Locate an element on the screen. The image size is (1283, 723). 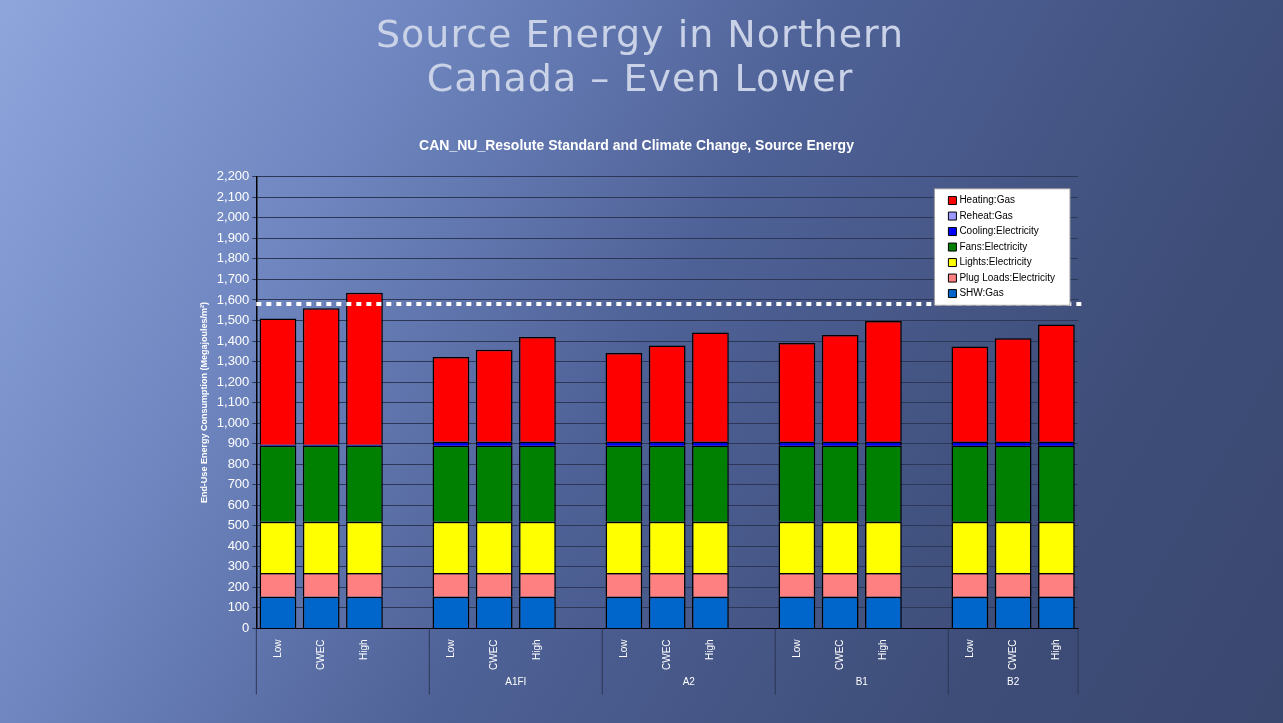
y-tick-label: 2,000 is located at coordinates (233, 217).